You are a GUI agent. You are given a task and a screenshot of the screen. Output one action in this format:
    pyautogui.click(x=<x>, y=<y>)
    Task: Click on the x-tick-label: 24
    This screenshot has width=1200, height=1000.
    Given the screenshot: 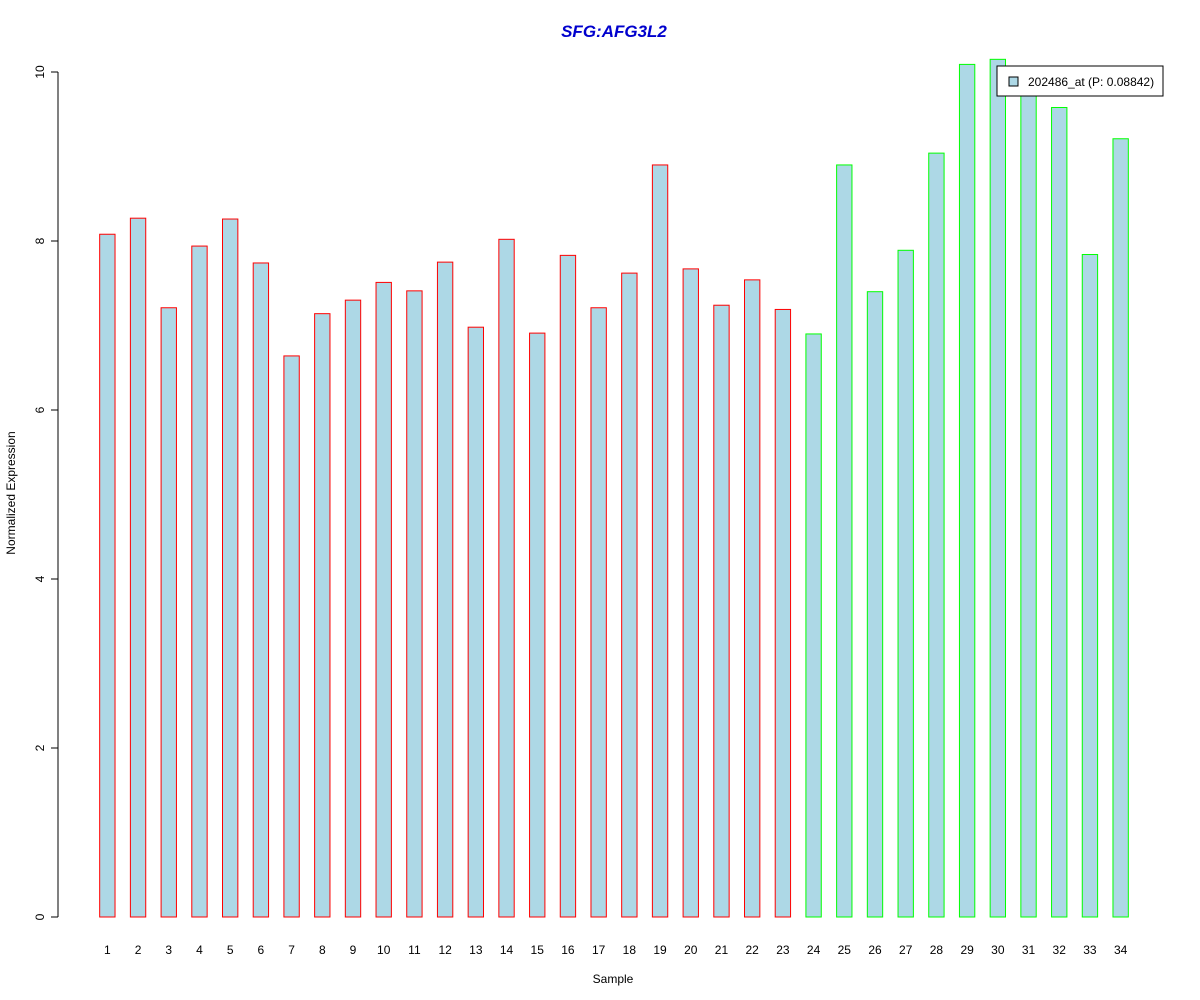 What is the action you would take?
    pyautogui.click(x=814, y=950)
    